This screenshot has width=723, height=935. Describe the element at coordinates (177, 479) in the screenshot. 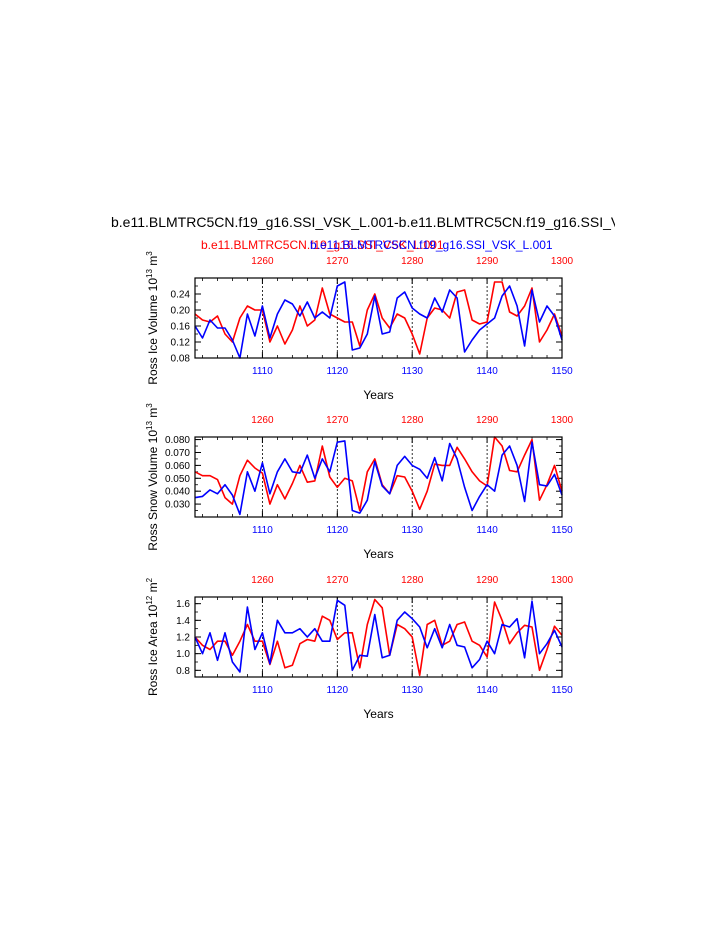

I see `y-tick-label: 0.050` at that location.